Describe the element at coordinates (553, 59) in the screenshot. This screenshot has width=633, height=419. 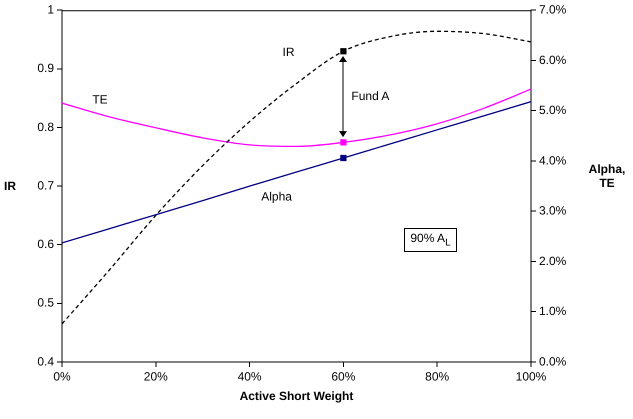
I see `y2-tick-label: 6.0%` at that location.